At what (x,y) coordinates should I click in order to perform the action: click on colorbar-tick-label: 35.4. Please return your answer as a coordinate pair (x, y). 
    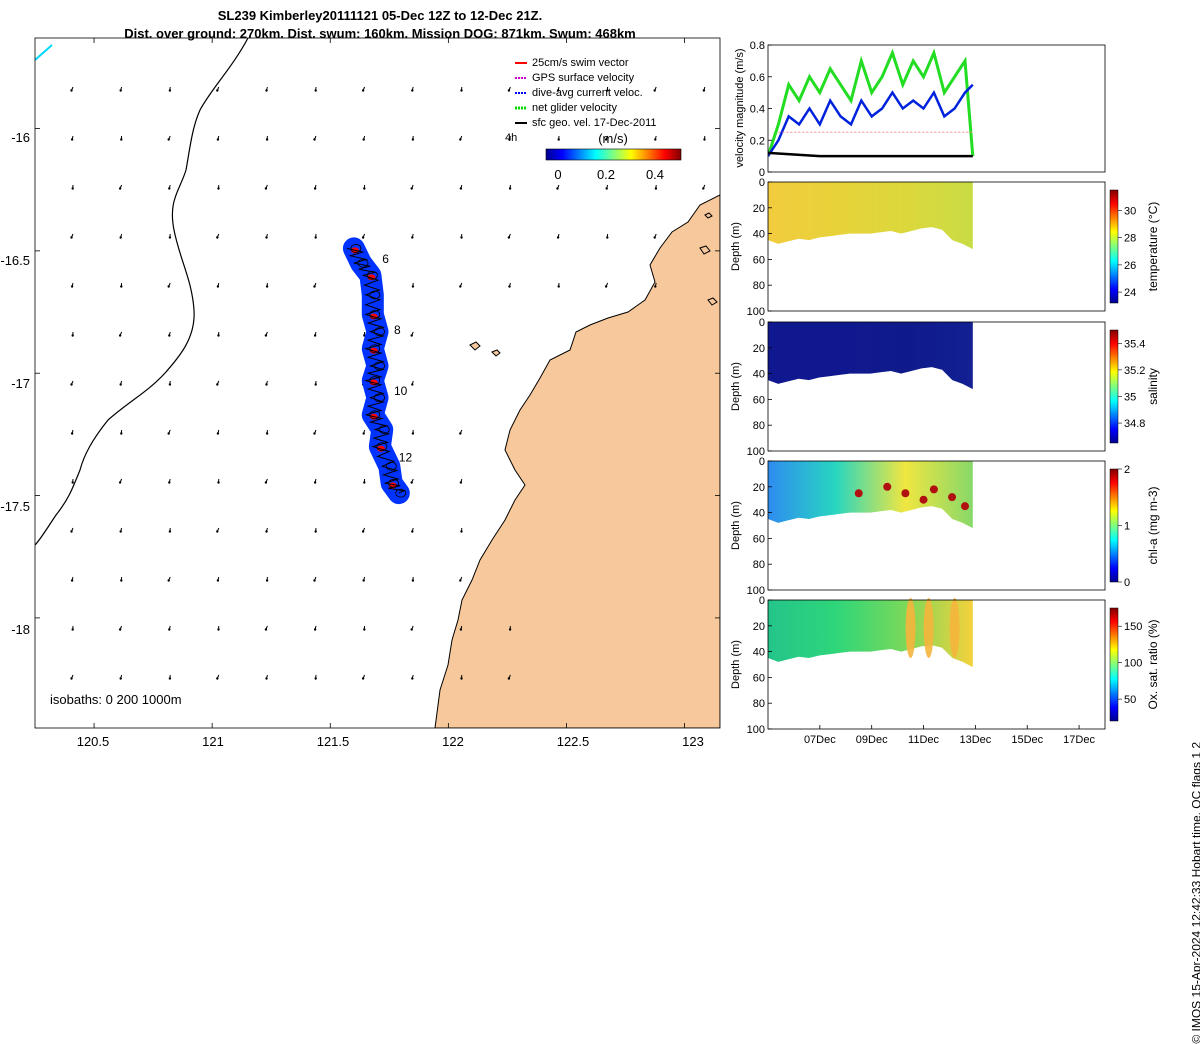
    Looking at the image, I should click on (1134, 344).